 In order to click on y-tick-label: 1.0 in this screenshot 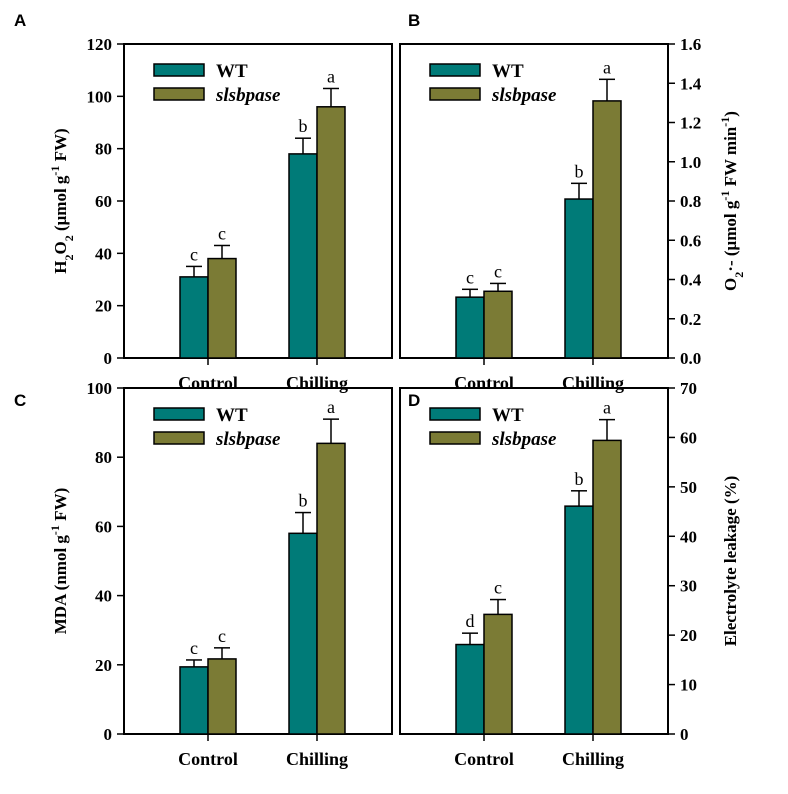, I will do `click(690, 162)`.